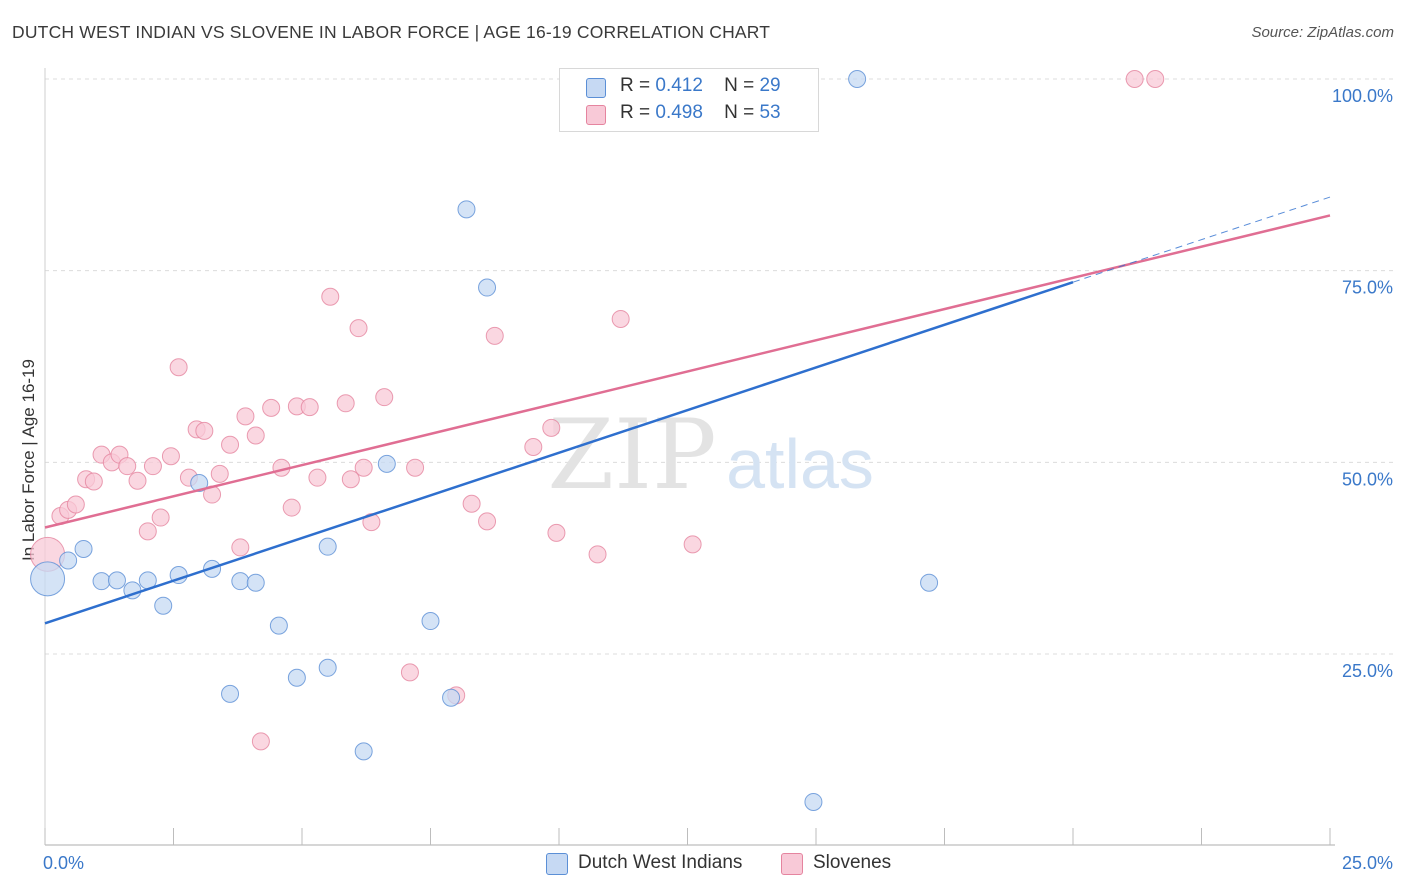 The width and height of the screenshot is (1406, 892). Describe the element at coordinates (689, 100) in the screenshot. I see `correlation-legend: R = 0.412 N = 29 R = 0.498 N = 53` at that location.